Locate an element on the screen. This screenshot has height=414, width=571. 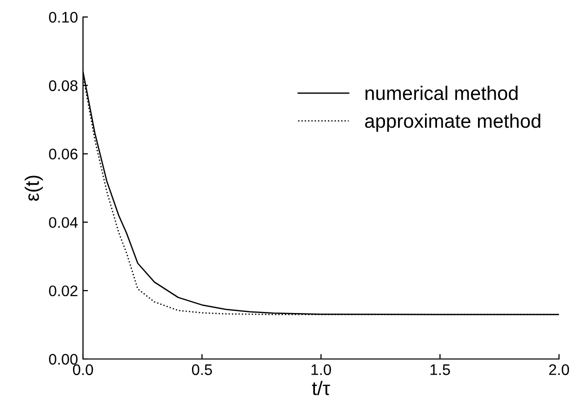
y-tick-label: 0.10 is located at coordinates (63, 17).